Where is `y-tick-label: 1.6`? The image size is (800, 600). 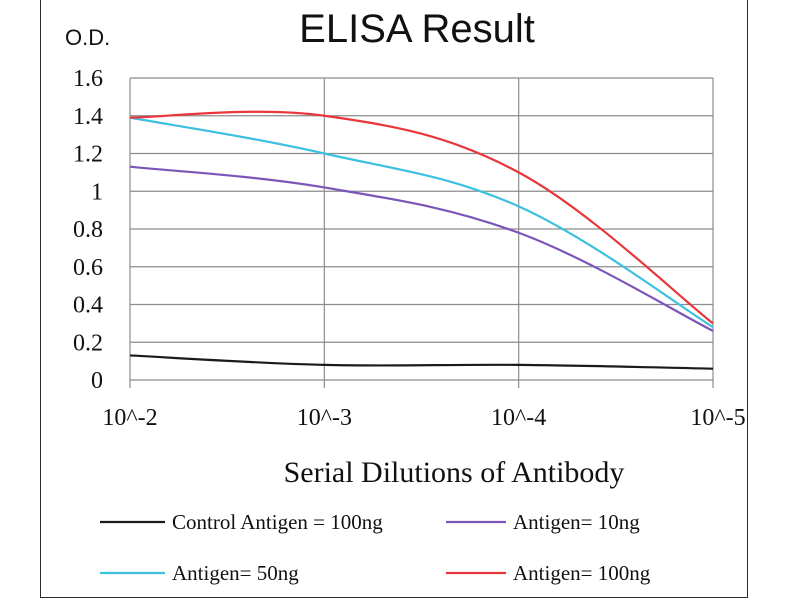 y-tick-label: 1.6 is located at coordinates (88, 79).